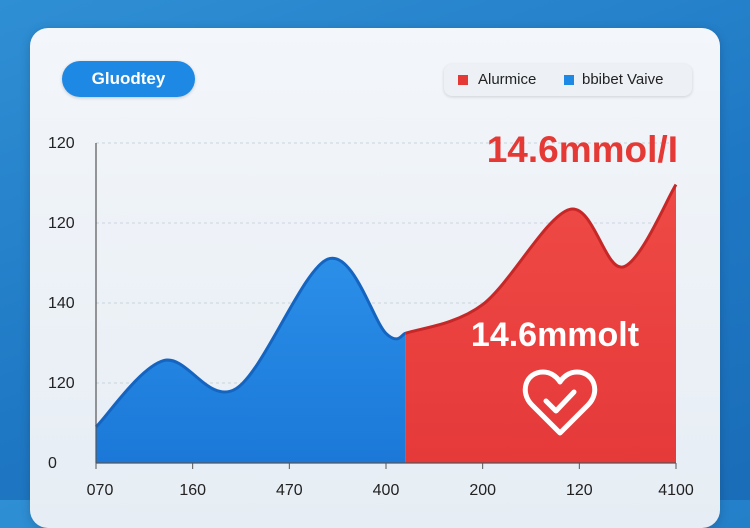  What do you see at coordinates (386, 490) in the screenshot?
I see `x-tick-label: 400` at bounding box center [386, 490].